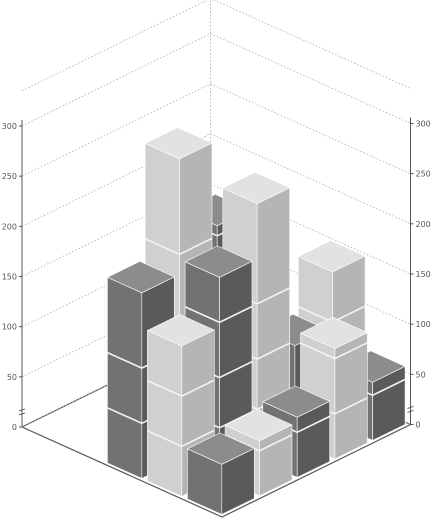 This screenshot has width=437, height=529. Describe the element at coordinates (423, 174) in the screenshot. I see `y-tick-label-right-250: 250` at that location.